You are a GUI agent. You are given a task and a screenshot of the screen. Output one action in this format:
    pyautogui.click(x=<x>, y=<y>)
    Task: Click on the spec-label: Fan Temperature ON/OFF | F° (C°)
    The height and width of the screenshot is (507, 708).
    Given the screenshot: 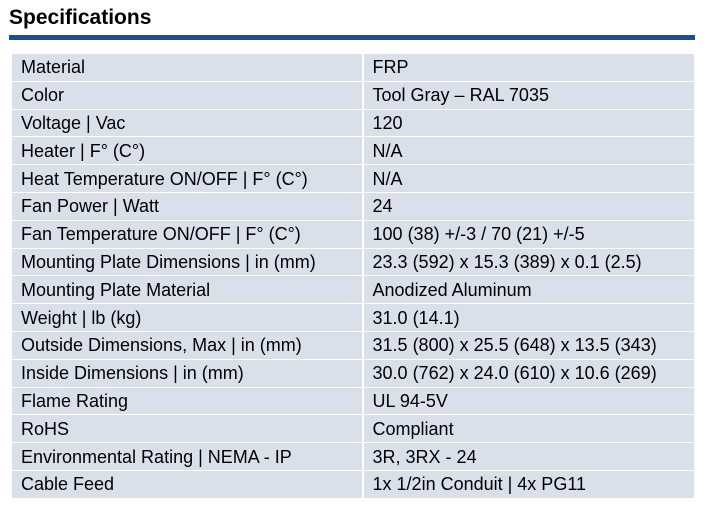 What is the action you would take?
    pyautogui.click(x=188, y=234)
    